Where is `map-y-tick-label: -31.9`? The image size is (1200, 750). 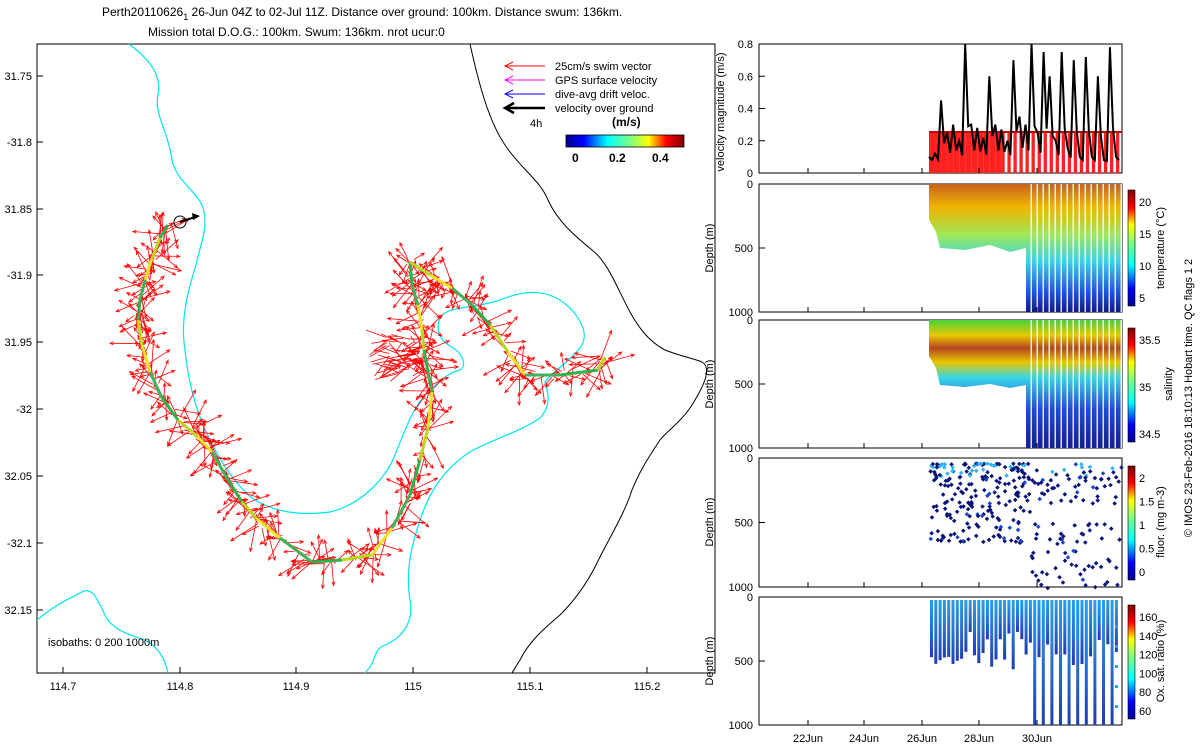 map-y-tick-label: -31.9 is located at coordinates (19, 276).